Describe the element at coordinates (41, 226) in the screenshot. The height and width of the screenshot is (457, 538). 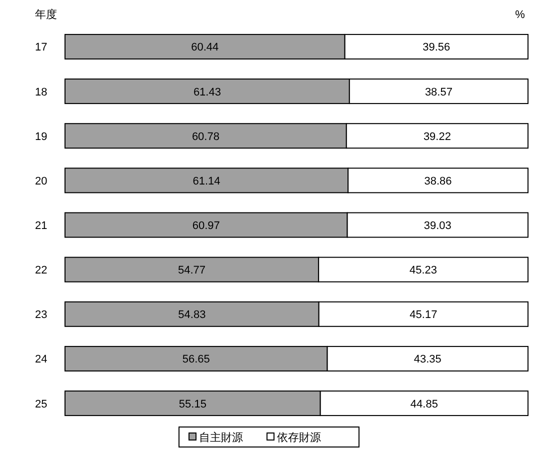
I see `y-tick-label: 21` at that location.